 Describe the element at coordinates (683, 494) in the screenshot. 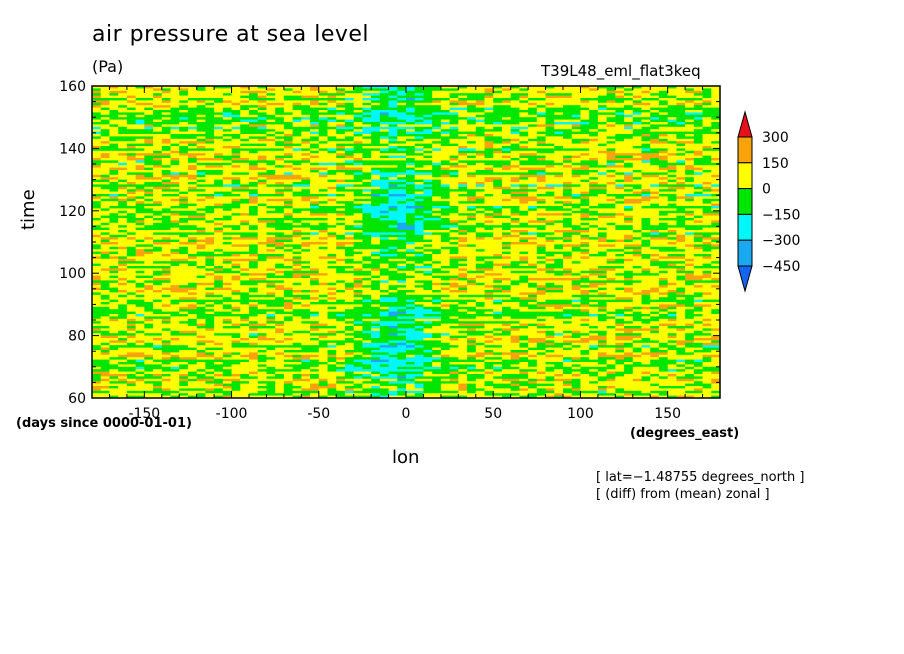

I see `annotation-diff: [ (diff) from (mean) zonal ]` at that location.